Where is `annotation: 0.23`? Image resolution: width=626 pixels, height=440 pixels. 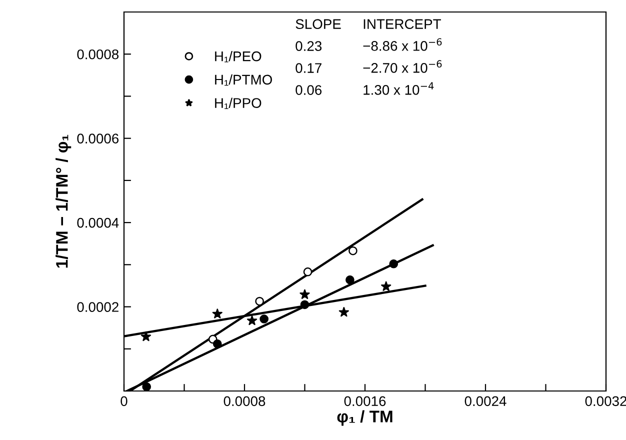
annotation: 0.23 is located at coordinates (309, 46).